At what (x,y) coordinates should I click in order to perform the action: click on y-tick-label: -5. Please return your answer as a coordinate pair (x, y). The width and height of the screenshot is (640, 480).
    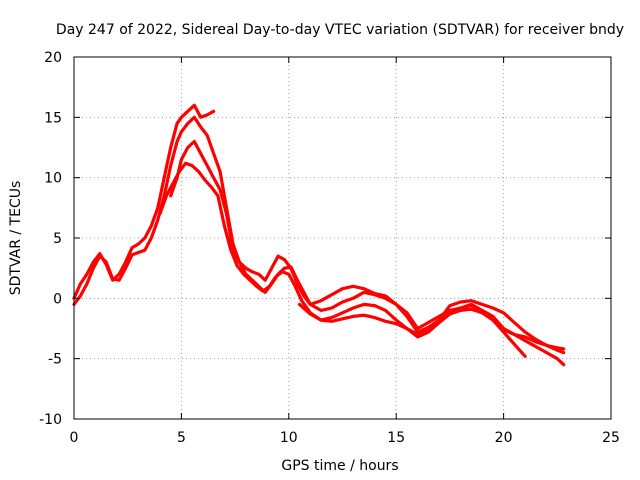
    Looking at the image, I should click on (55, 360).